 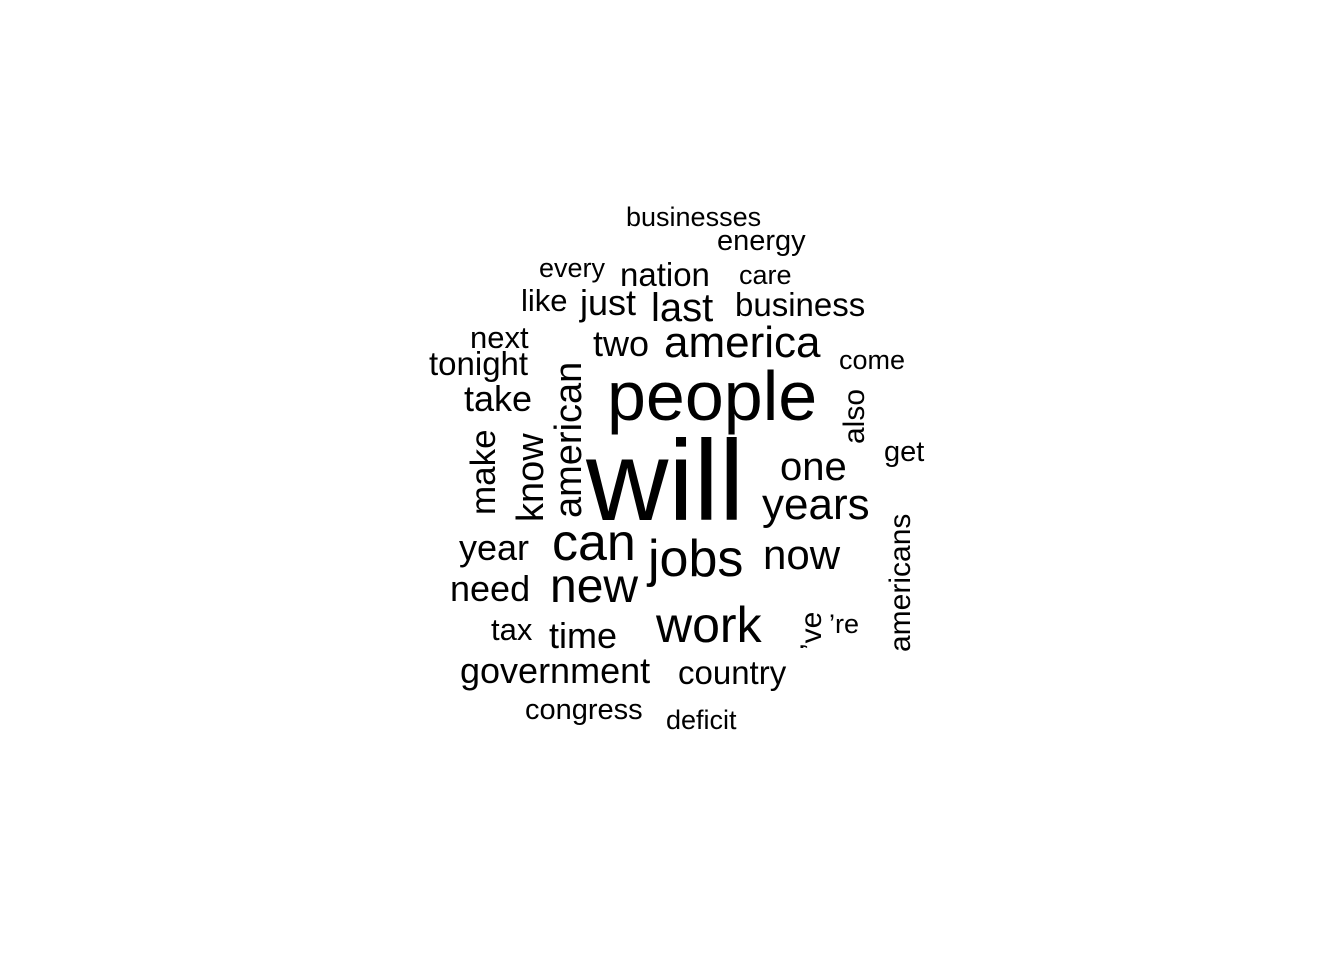 What do you see at coordinates (844, 624) in the screenshot?
I see `word-re: ’re` at bounding box center [844, 624].